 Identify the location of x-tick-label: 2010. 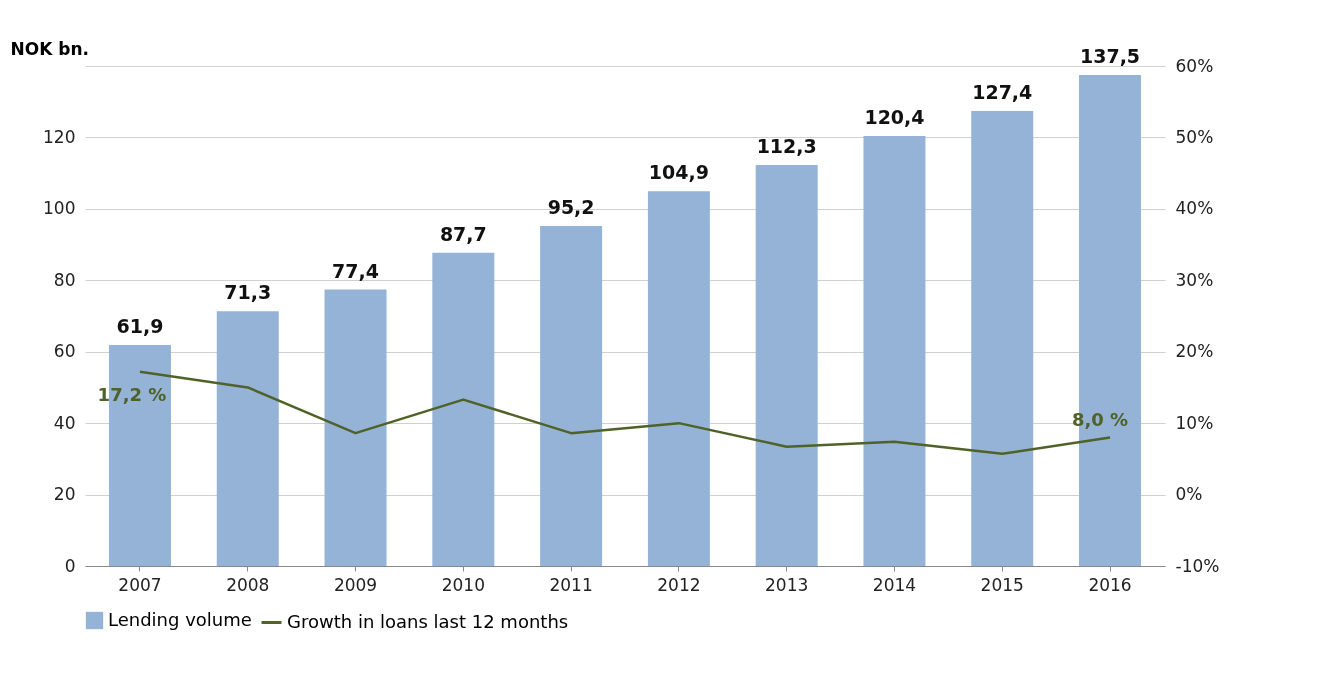
(463, 584).